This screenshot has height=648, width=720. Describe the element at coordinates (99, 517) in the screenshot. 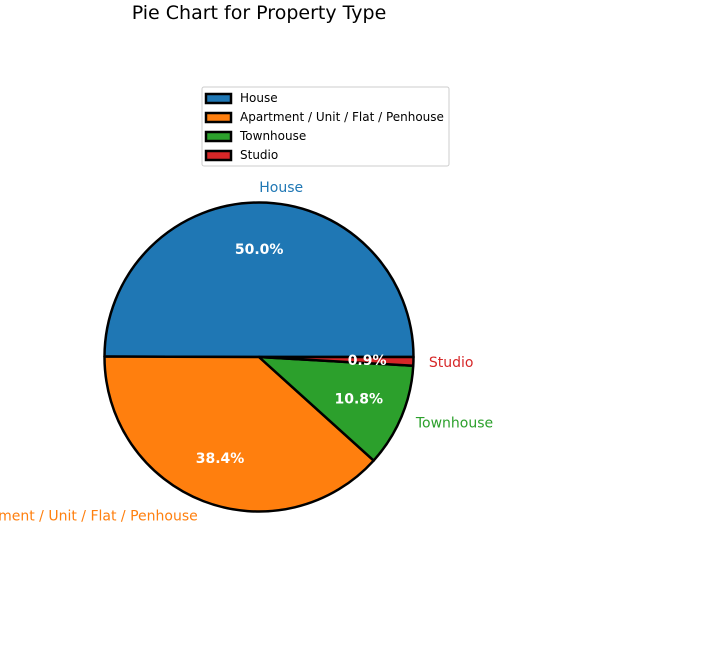

I see `slice-label-apartment-unit-flat-penhouse: Apartment / Unit / Flat / Penhouse` at that location.